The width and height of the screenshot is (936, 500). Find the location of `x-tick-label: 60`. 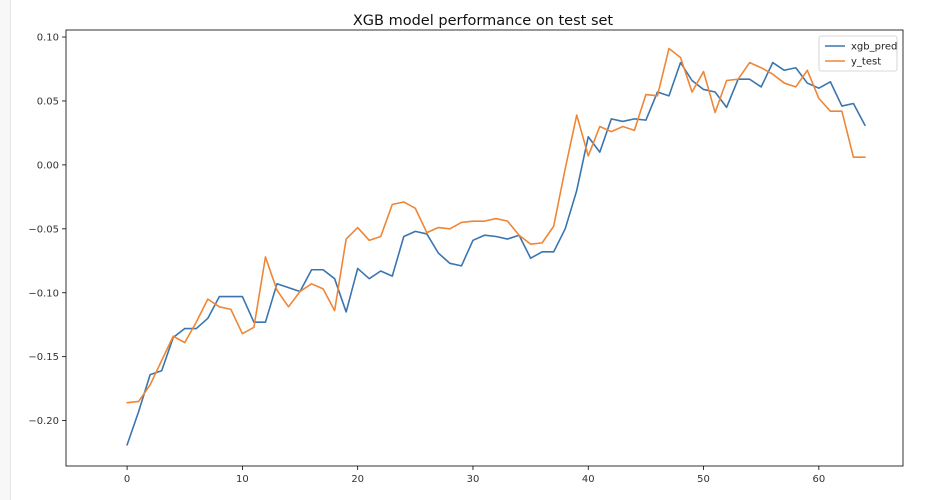

x-tick-label: 60 is located at coordinates (818, 479).